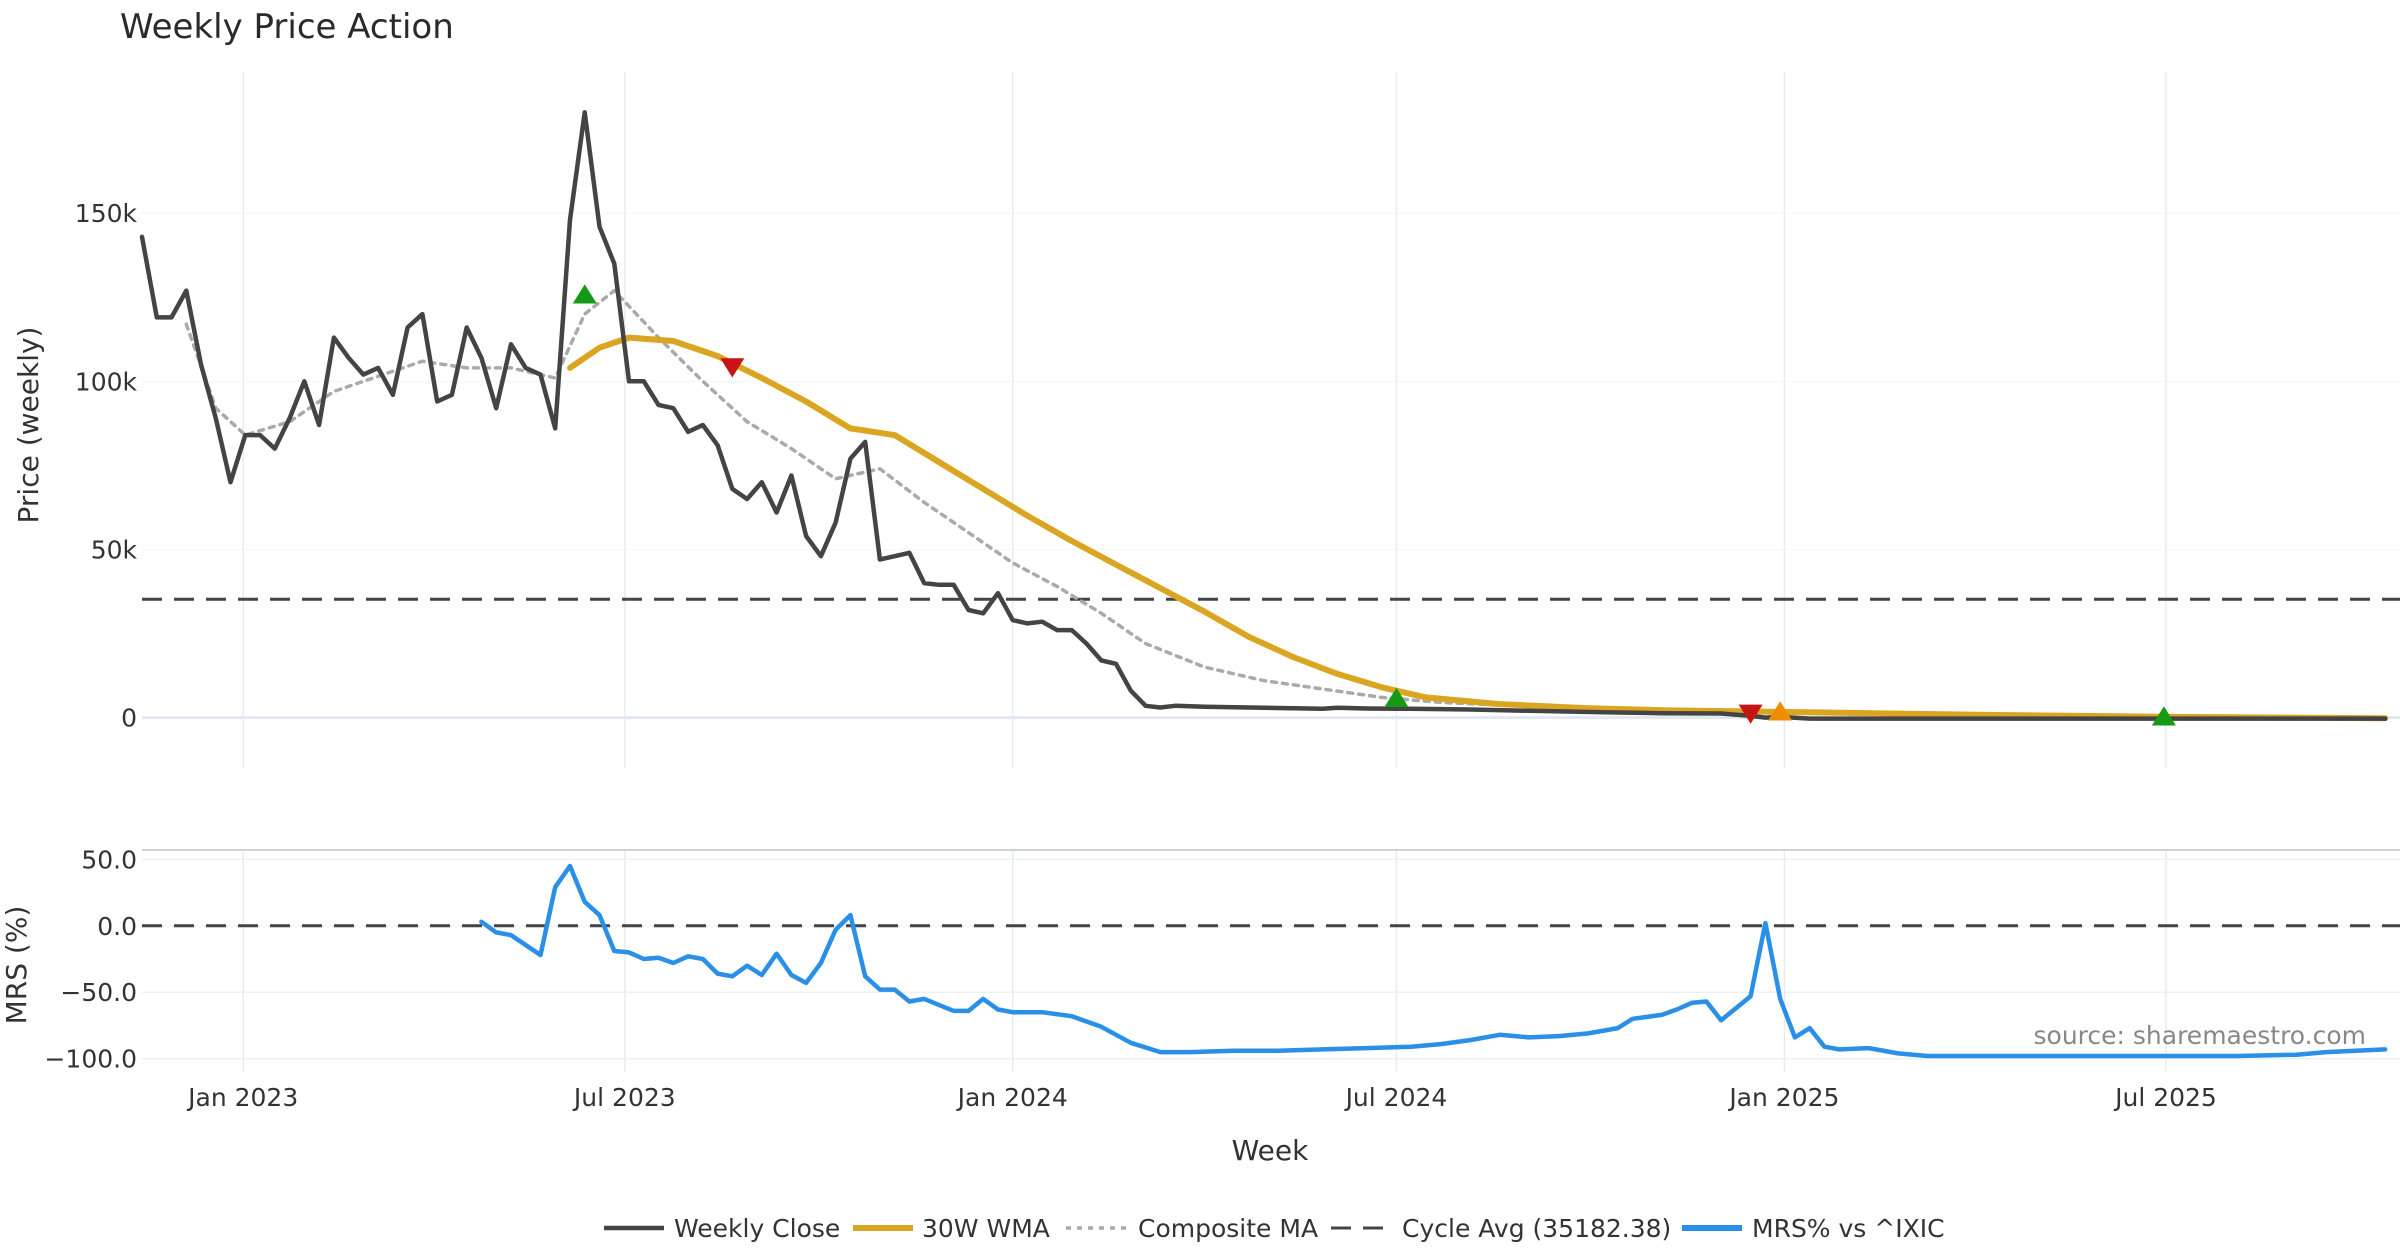  I want to click on price-y-tick-label: 50k, so click(114, 549).